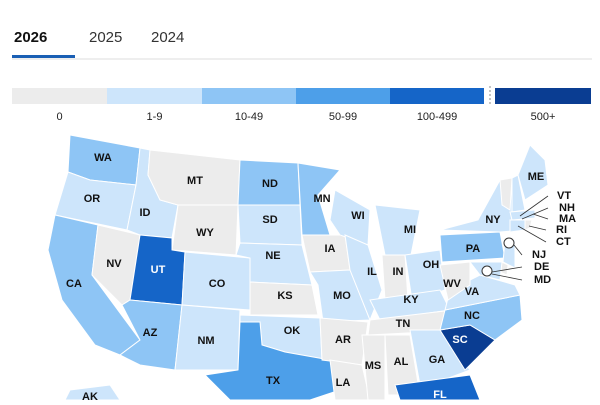 Image resolution: width=600 pixels, height=405 pixels. What do you see at coordinates (401, 362) in the screenshot?
I see `state-label: AL` at bounding box center [401, 362].